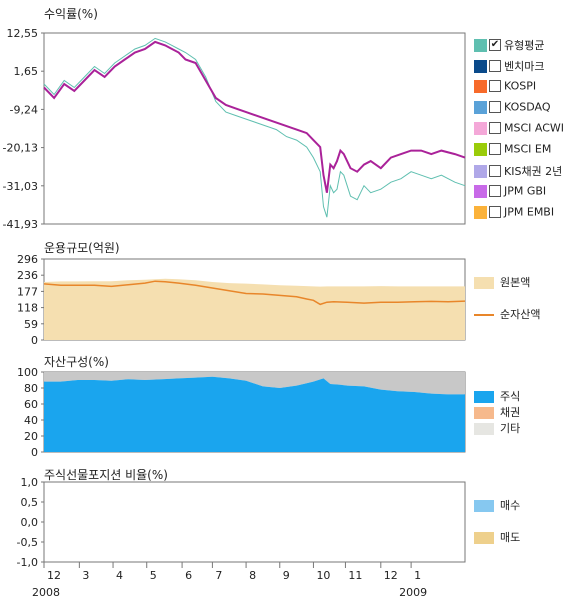 The image size is (576, 610). I want to click on legend-item-6: KIS채권 2년, so click(518, 171).